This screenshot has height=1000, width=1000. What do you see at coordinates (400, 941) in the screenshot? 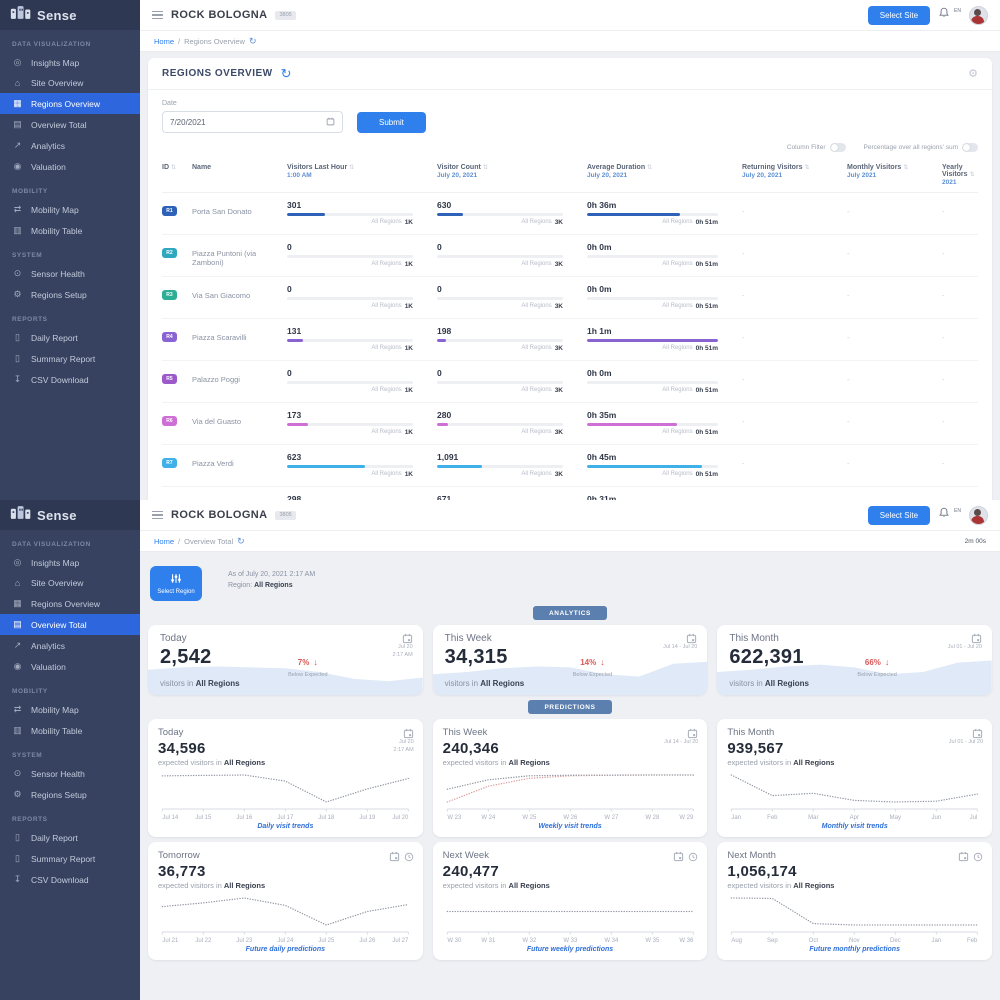
I see `svg-text: Jul 27` at bounding box center [400, 941].